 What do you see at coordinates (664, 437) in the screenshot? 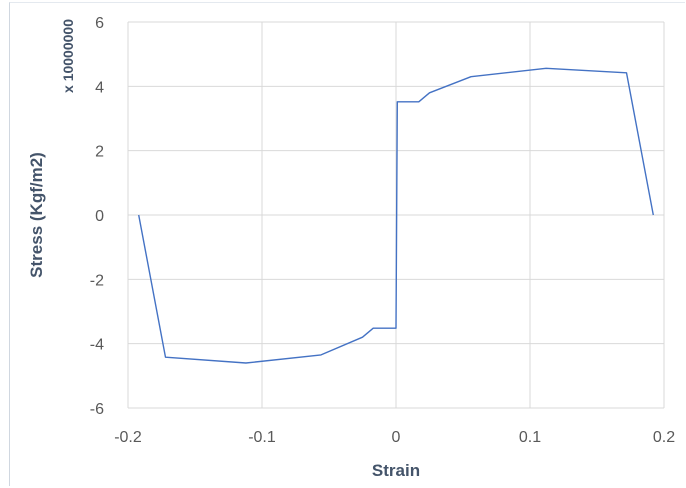
I see `x-tick-label: 0.2` at bounding box center [664, 437].